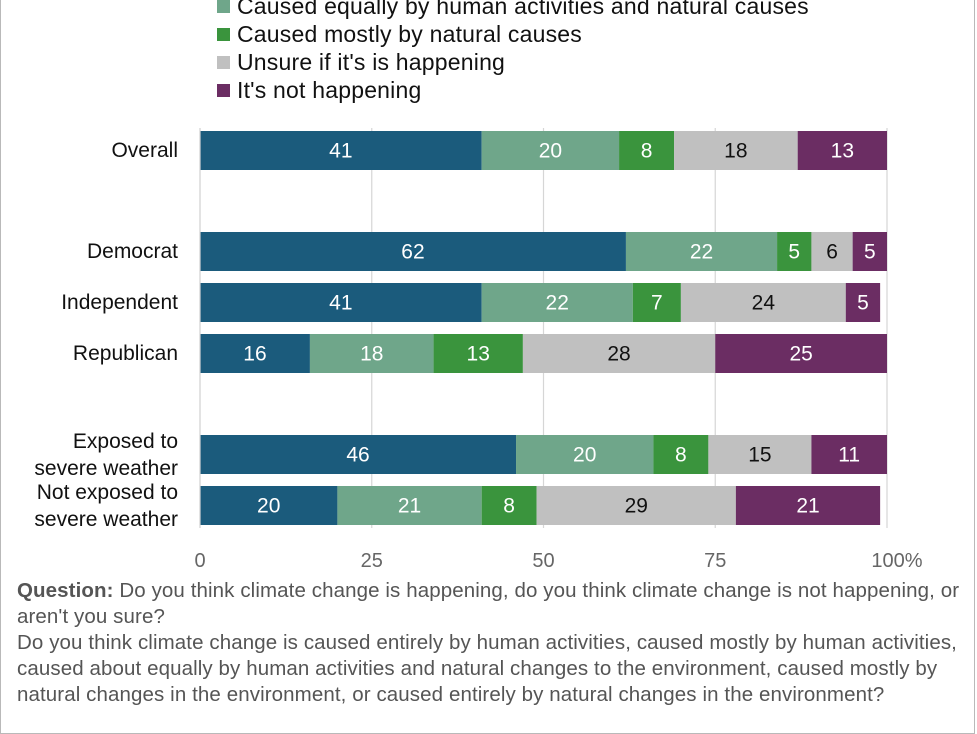  What do you see at coordinates (125, 353) in the screenshot?
I see `category-label: Republican` at bounding box center [125, 353].